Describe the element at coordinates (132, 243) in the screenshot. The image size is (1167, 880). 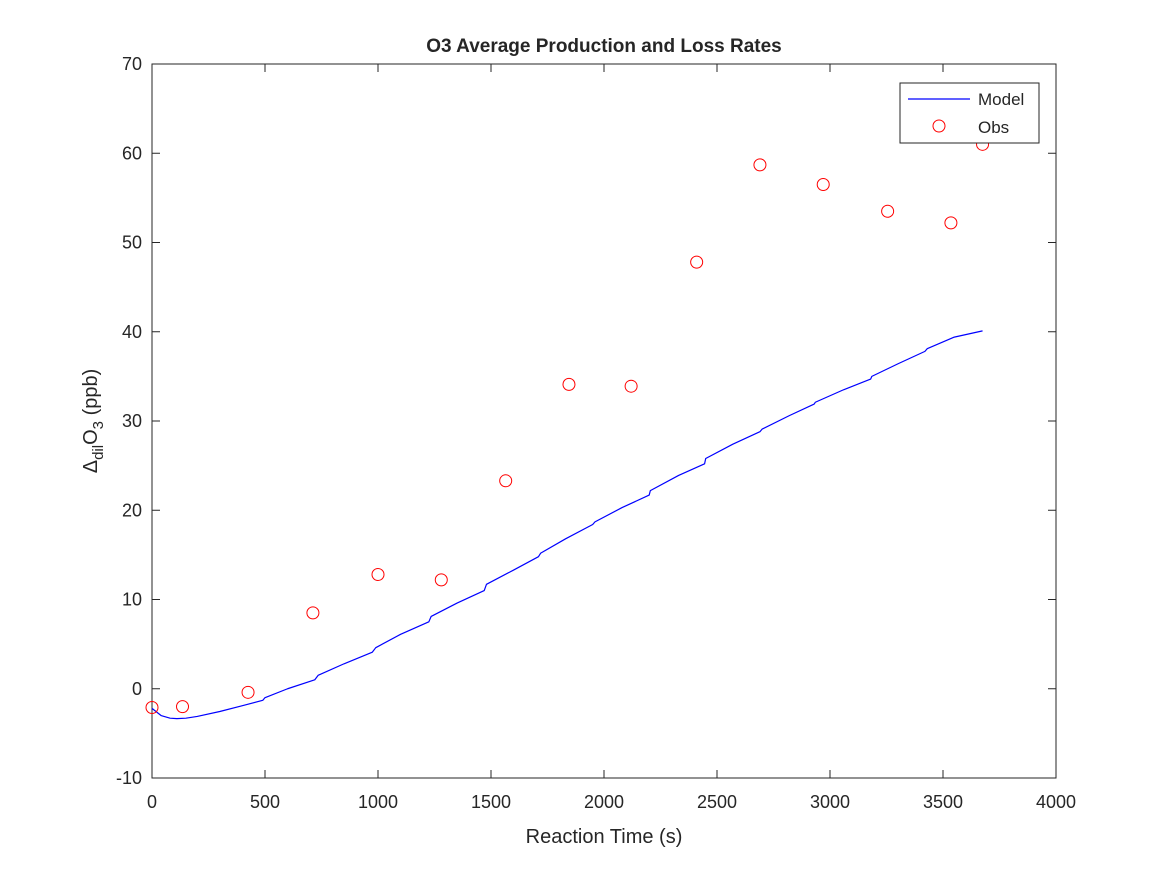
I see `y-tick-label: 50` at that location.